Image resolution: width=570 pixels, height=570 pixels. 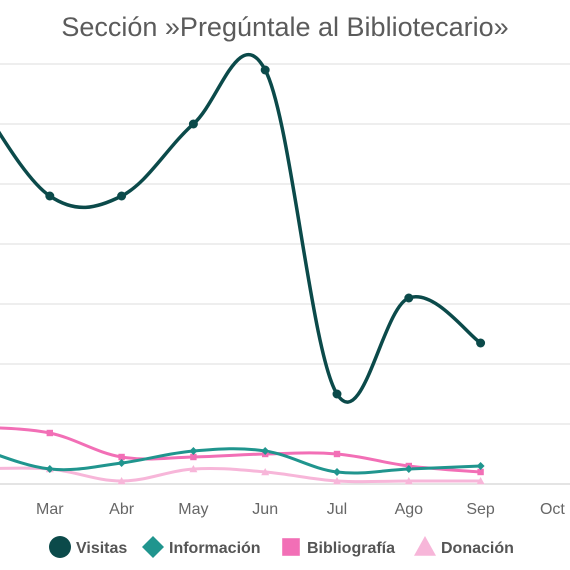 What do you see at coordinates (480, 509) in the screenshot?
I see `x-tick-label: Sep` at bounding box center [480, 509].